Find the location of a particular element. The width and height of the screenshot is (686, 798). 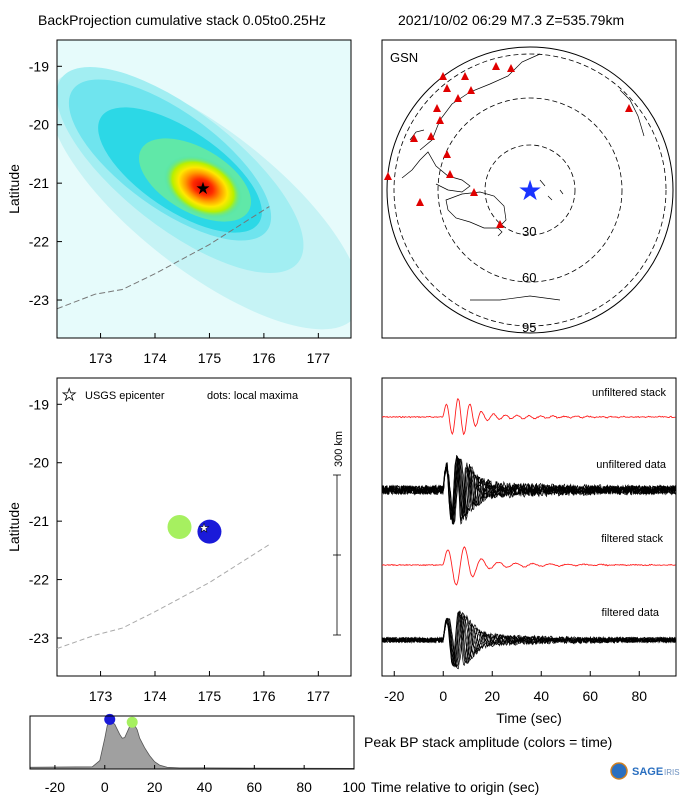

stf-x-tick-label: 60 is located at coordinates (255, 787).